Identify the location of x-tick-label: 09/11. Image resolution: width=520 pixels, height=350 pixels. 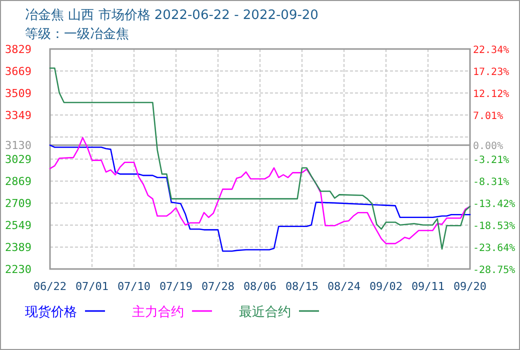
(428, 286).